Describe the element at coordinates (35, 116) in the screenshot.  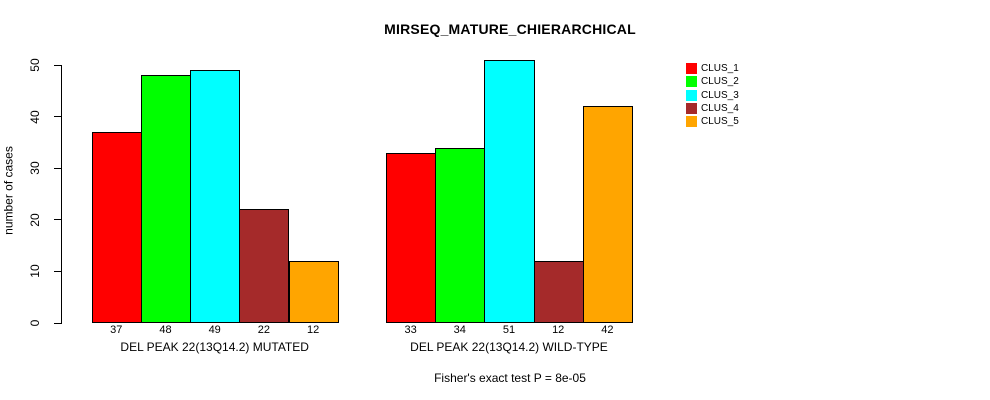
I see `y-axis-tick-label: 40` at that location.